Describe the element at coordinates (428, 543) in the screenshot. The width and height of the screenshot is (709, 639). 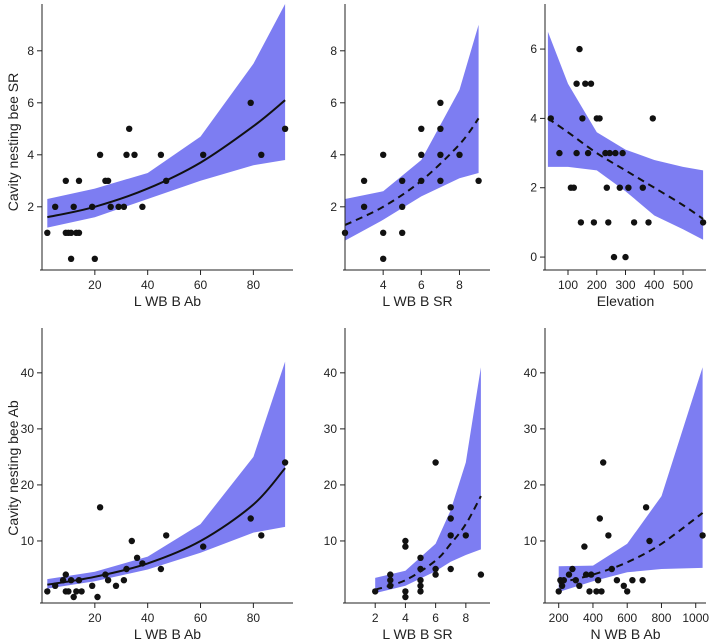
I see `fit-line` at that location.